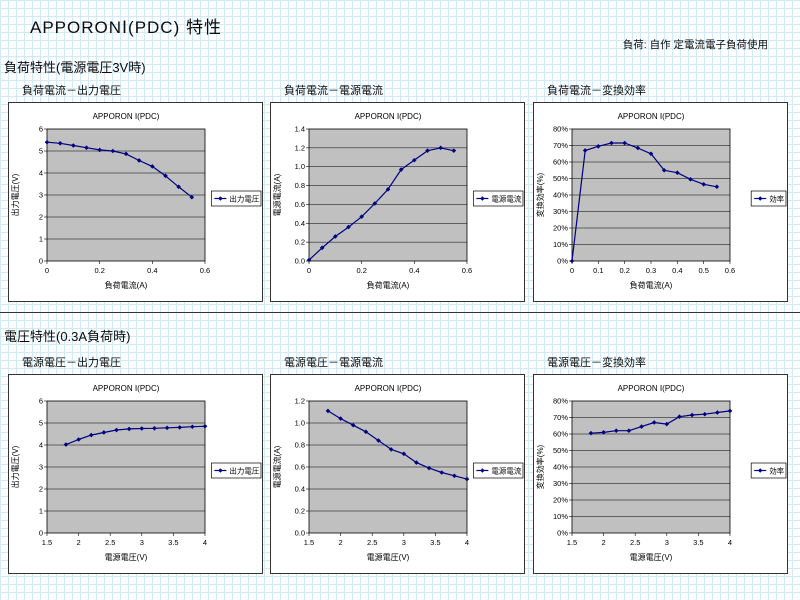 This screenshot has width=800, height=600. I want to click on y-tick-label: 20%, so click(560, 228).